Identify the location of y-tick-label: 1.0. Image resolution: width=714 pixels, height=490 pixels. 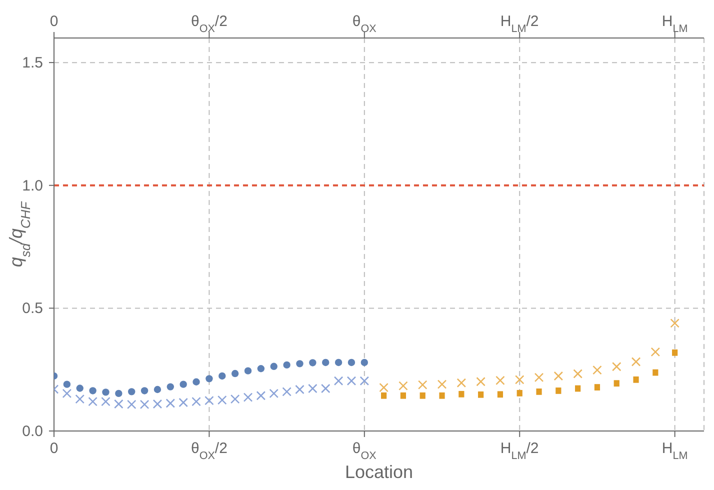
(32, 185).